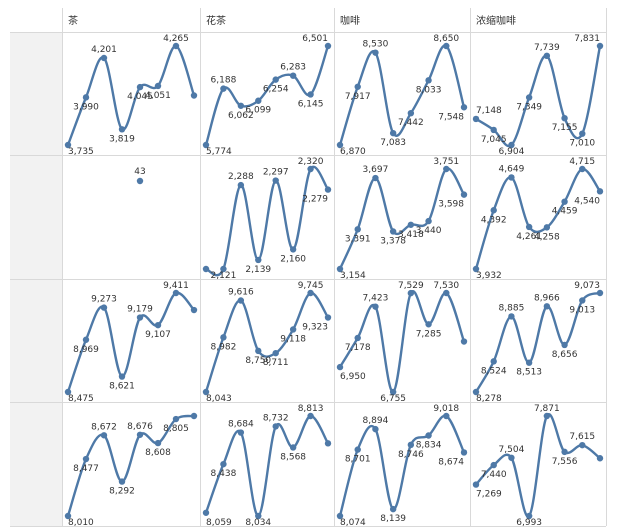 This screenshot has height=532, width=617. Describe the element at coordinates (353, 152) in the screenshot. I see `data-label: 6,870` at that location.